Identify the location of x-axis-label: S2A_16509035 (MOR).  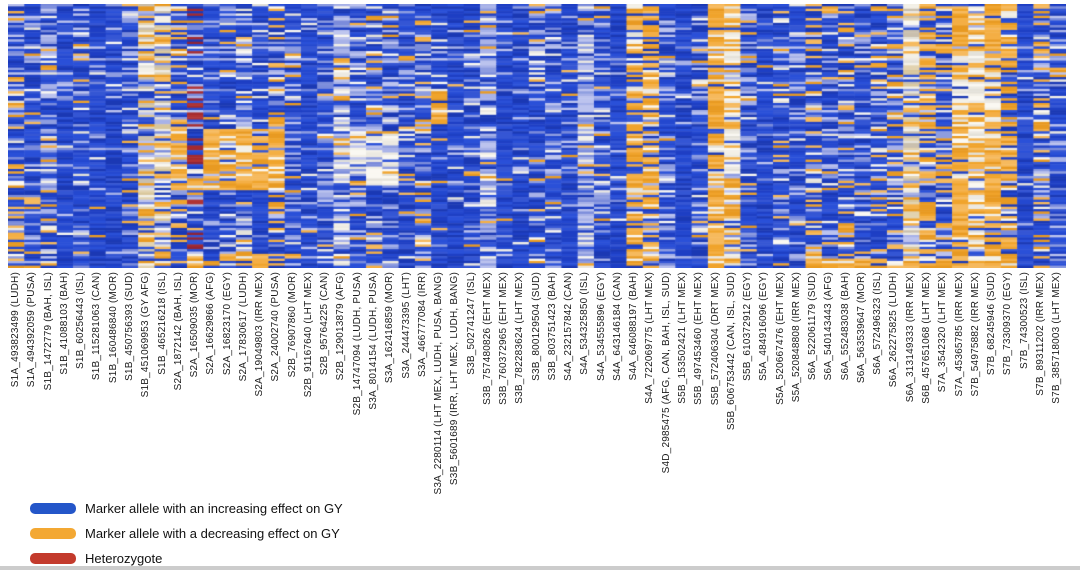
(195, 325).